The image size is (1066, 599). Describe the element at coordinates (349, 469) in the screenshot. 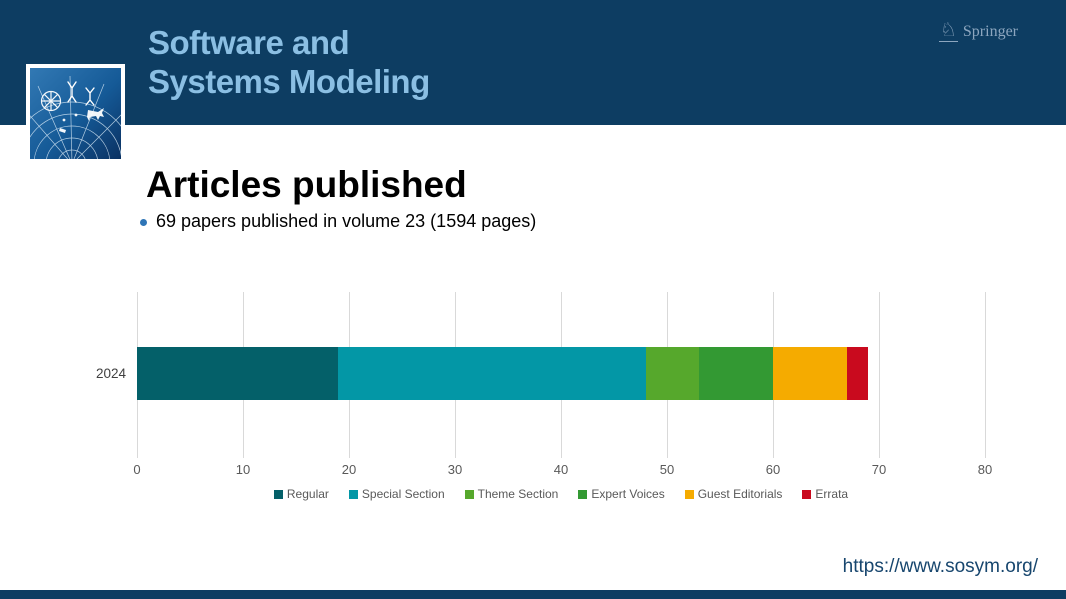

I see `x-tick-label-20: 20` at that location.